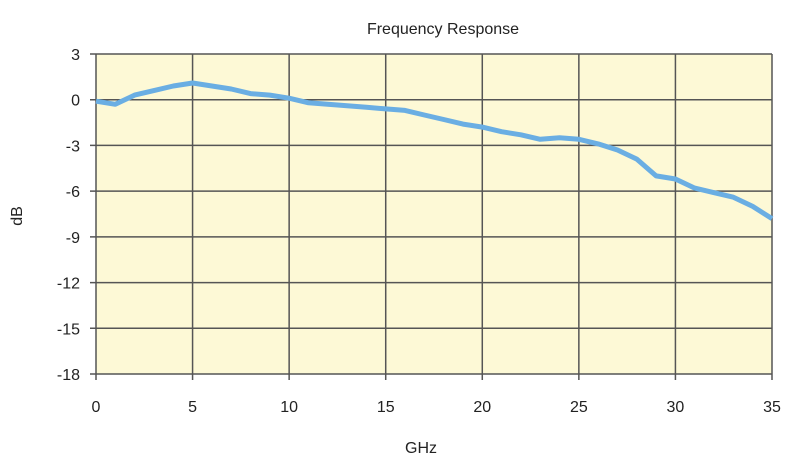  I want to click on x-tick-label: 15, so click(386, 407).